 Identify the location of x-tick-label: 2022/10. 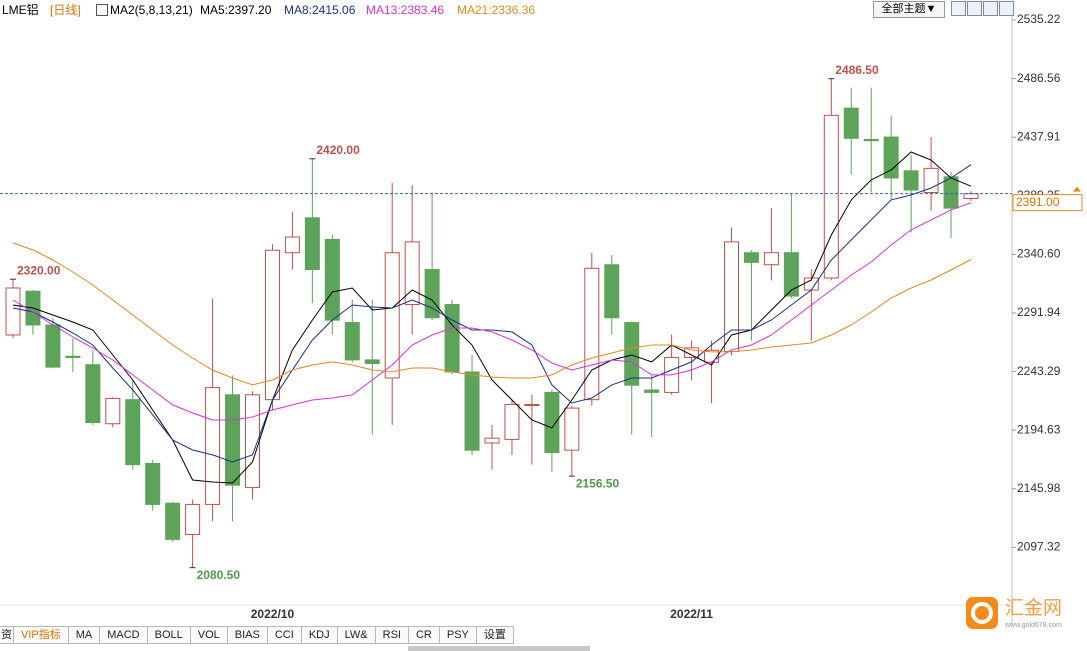
(273, 614).